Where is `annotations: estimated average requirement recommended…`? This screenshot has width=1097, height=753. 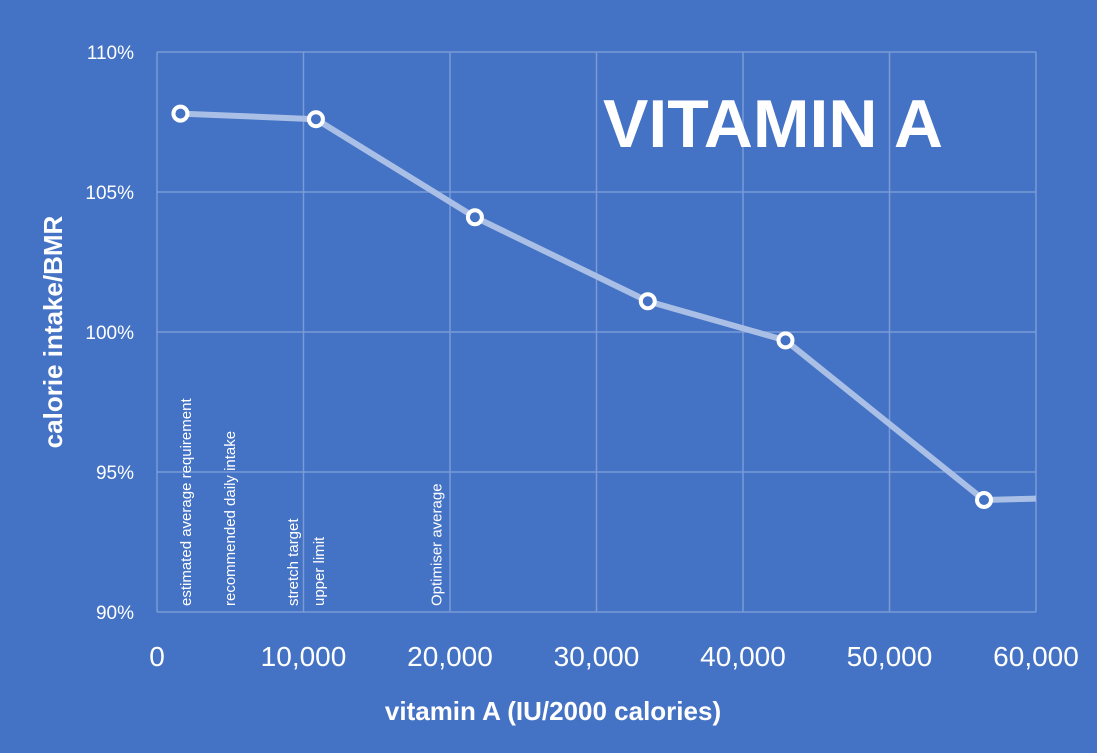
annotations: estimated average requirement recommended… is located at coordinates (312, 502).